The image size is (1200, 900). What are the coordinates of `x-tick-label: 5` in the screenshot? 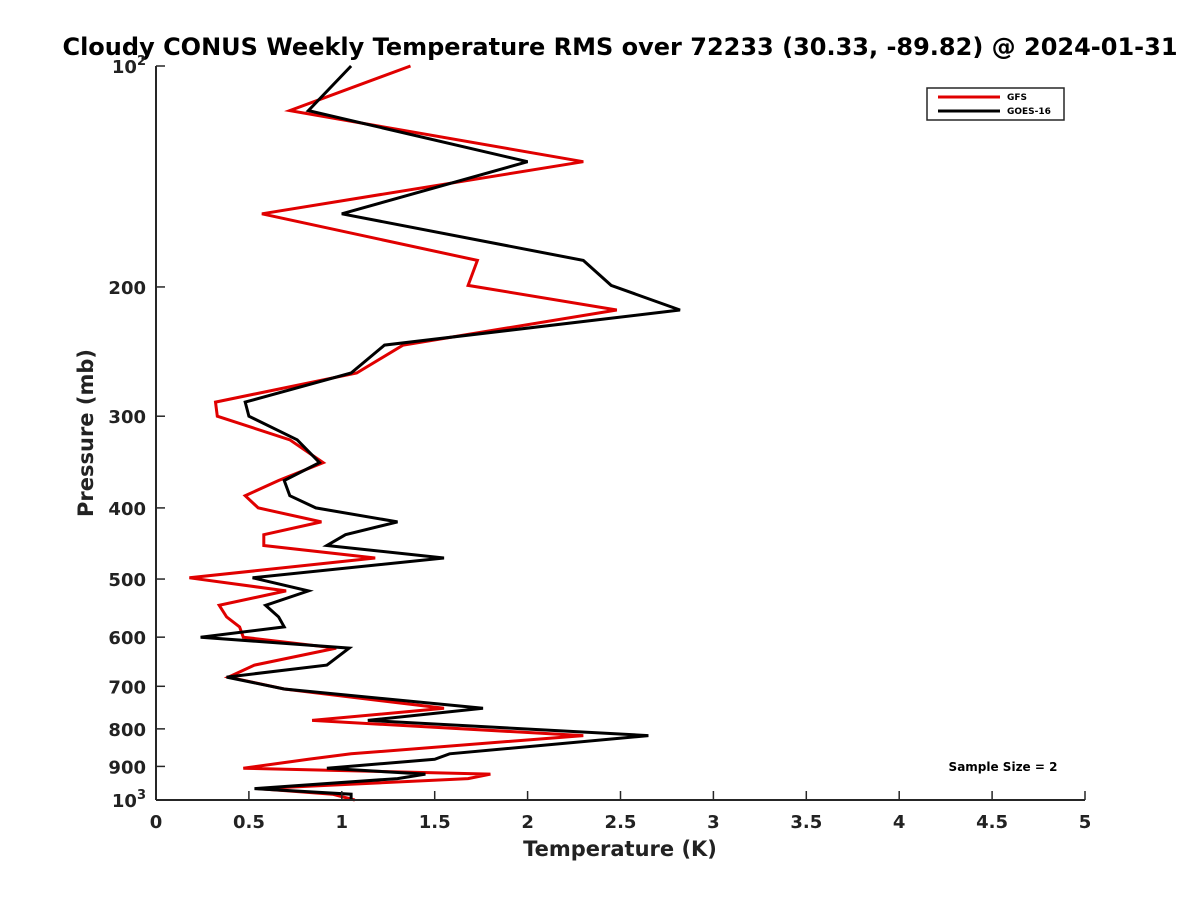 It's located at (1085, 822).